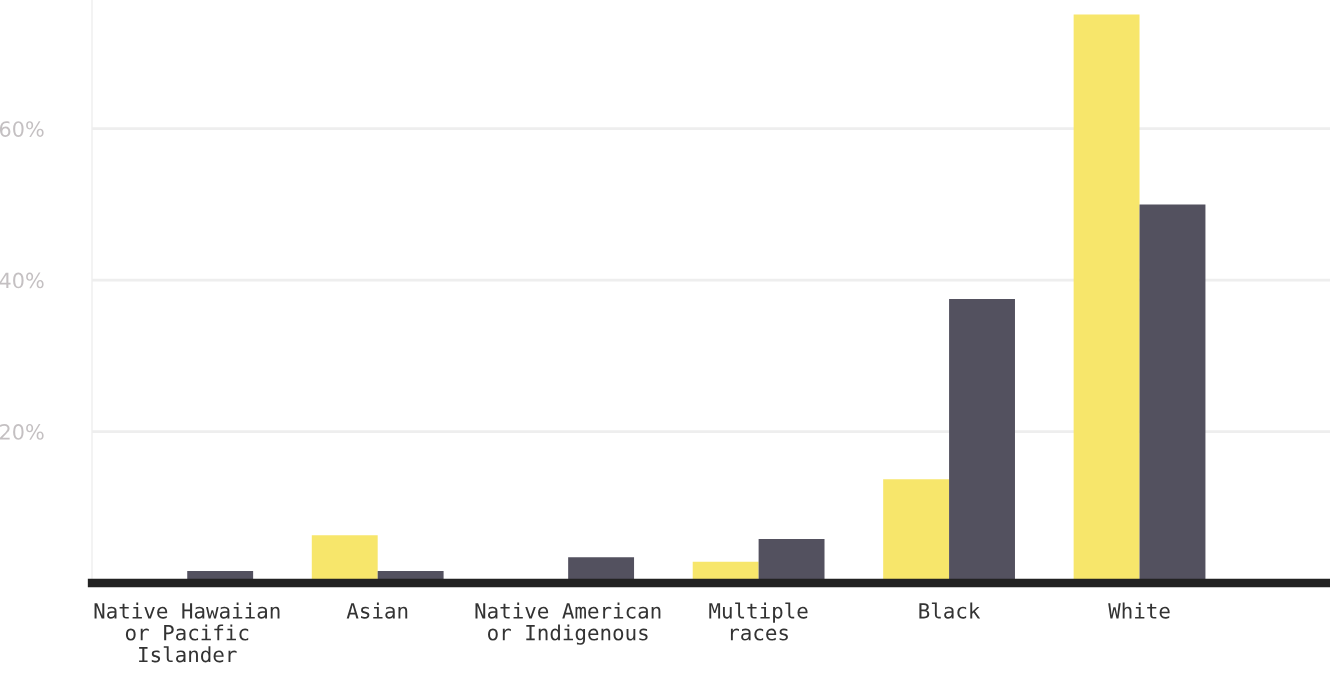 The width and height of the screenshot is (1330, 675). I want to click on y-tick-label: 20%, so click(22, 432).